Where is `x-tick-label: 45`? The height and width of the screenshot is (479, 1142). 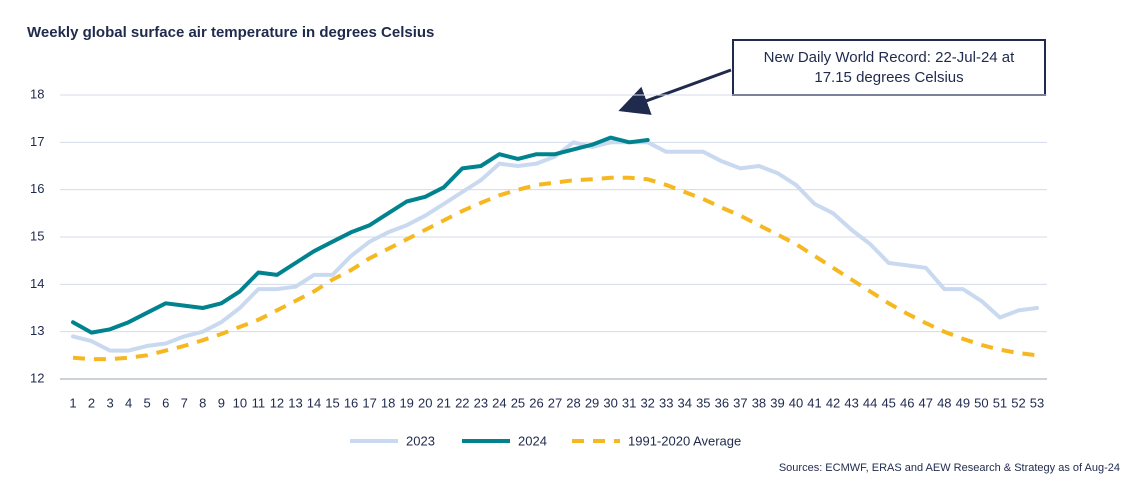
x-tick-label: 45 is located at coordinates (888, 402).